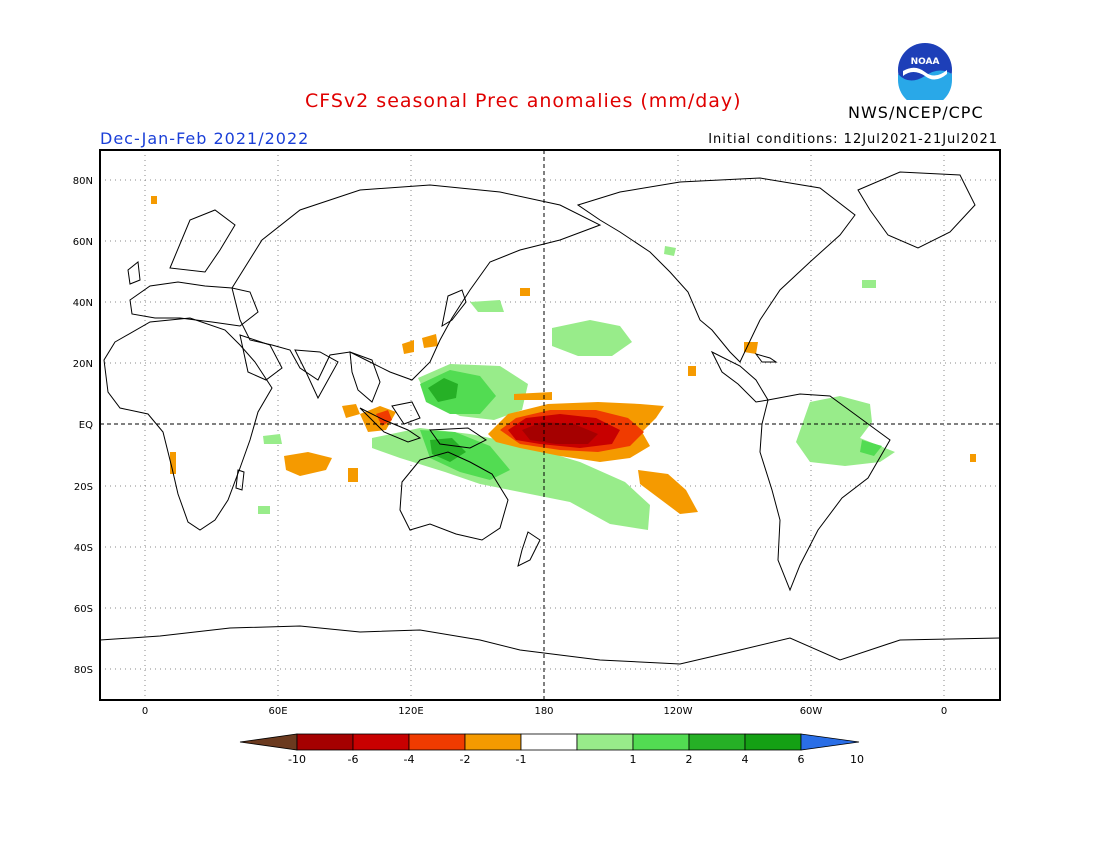 This screenshot has height=850, width=1100. I want to click on colorbar-tick-label: -10, so click(297, 759).